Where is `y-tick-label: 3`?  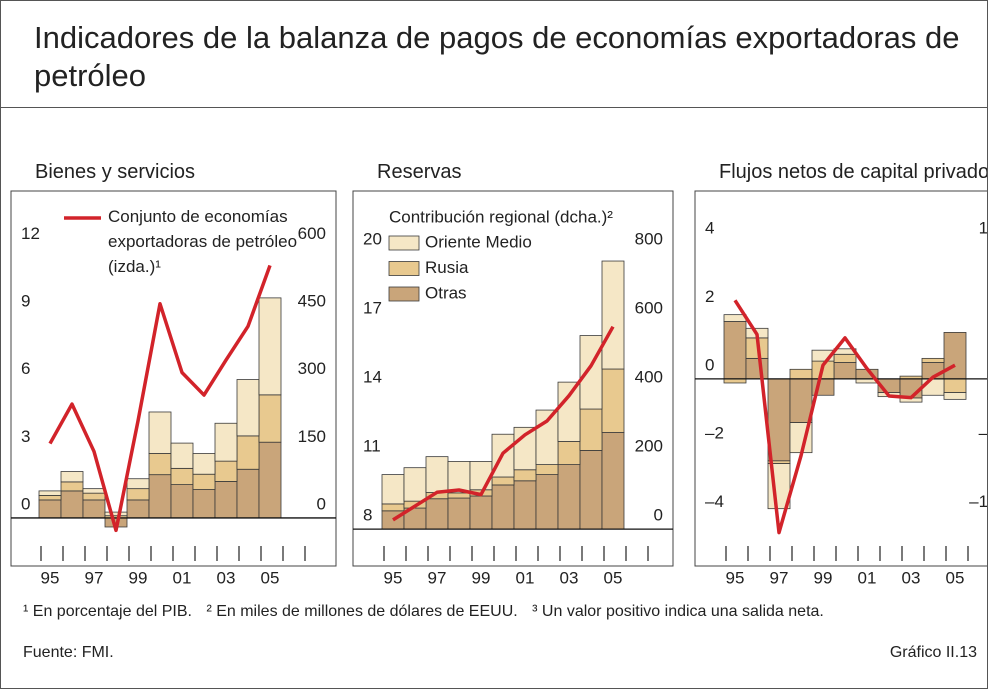 y-tick-label: 3 is located at coordinates (25, 436).